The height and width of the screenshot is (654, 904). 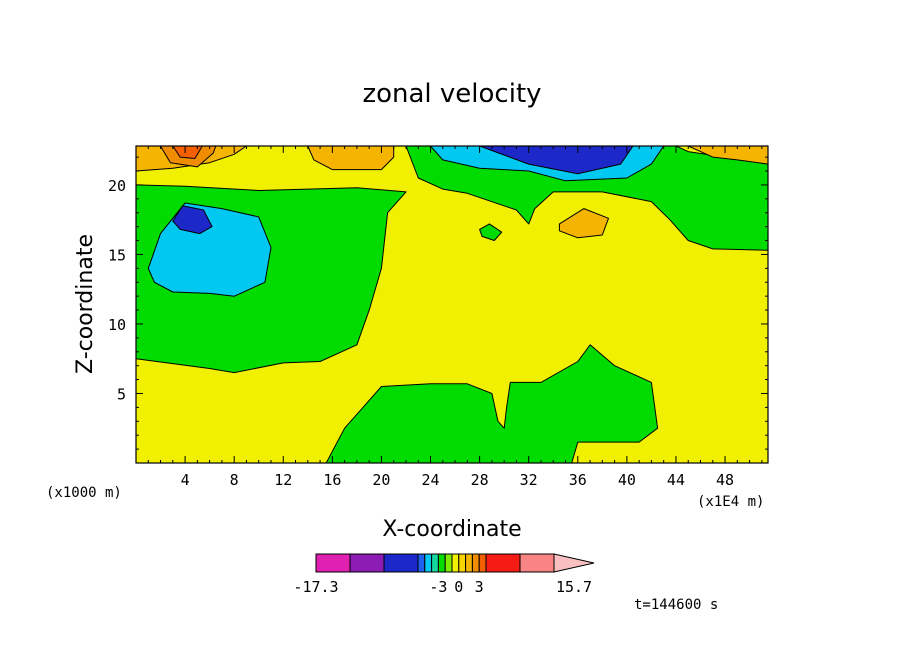 I want to click on y-tick-label: 20, so click(x=117, y=186).